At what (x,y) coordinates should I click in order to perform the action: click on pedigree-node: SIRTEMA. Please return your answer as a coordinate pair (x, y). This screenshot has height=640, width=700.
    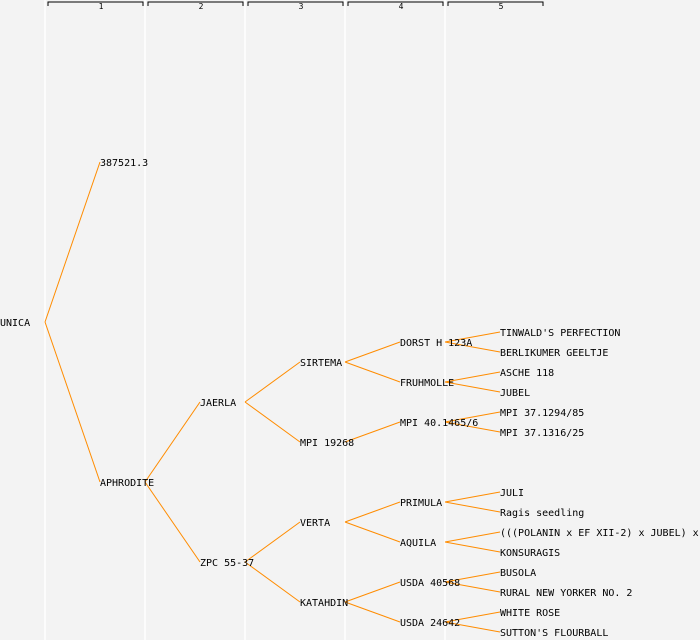
    Looking at the image, I should click on (321, 363).